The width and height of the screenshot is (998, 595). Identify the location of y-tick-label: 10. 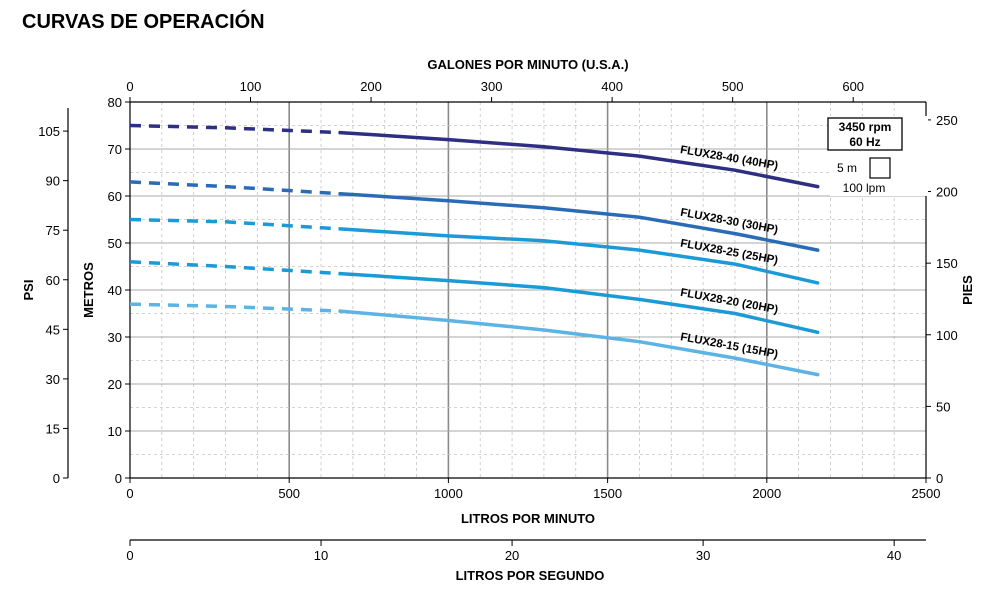
(115, 431).